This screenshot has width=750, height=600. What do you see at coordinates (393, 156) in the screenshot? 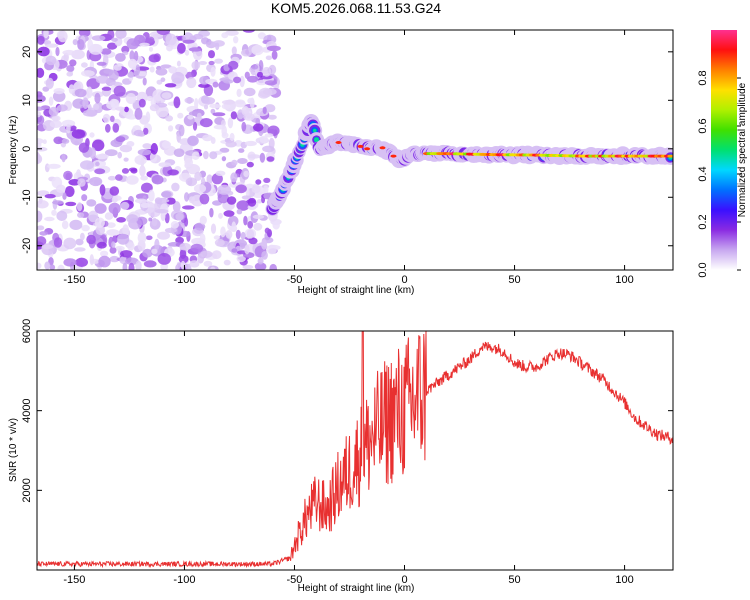
I see `ridge-peak` at bounding box center [393, 156].